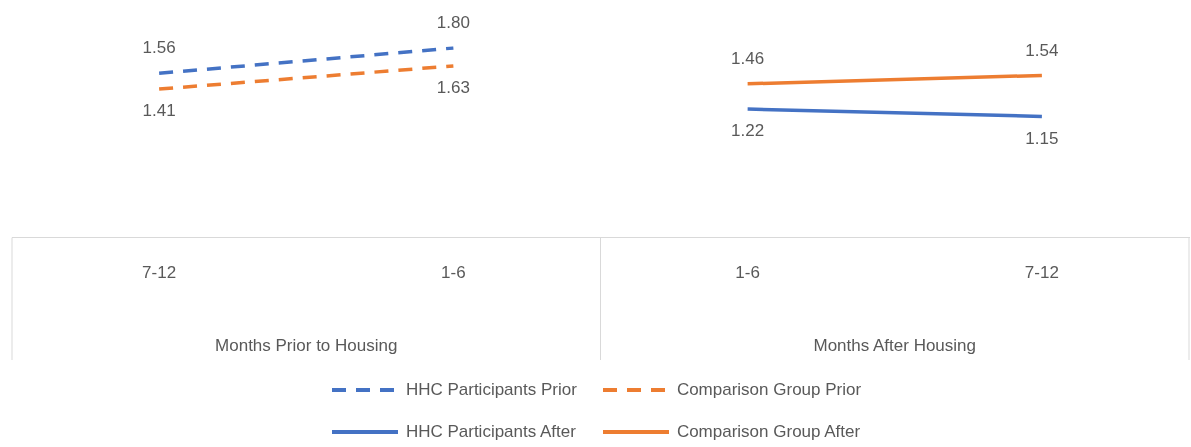  I want to click on text: Months After Housing, so click(895, 345).